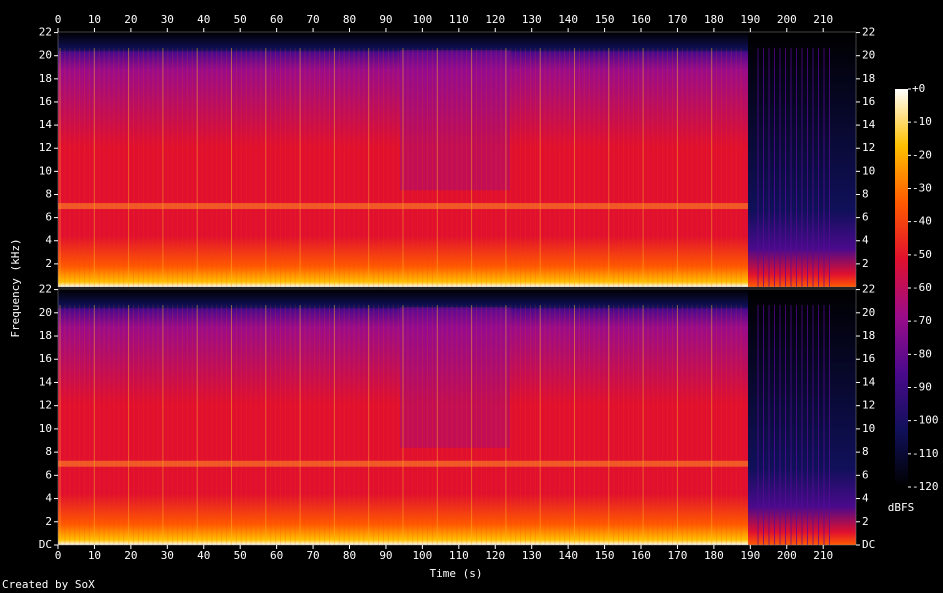  What do you see at coordinates (45, 544) in the screenshot?
I see `y-tick-label: DC` at bounding box center [45, 544].